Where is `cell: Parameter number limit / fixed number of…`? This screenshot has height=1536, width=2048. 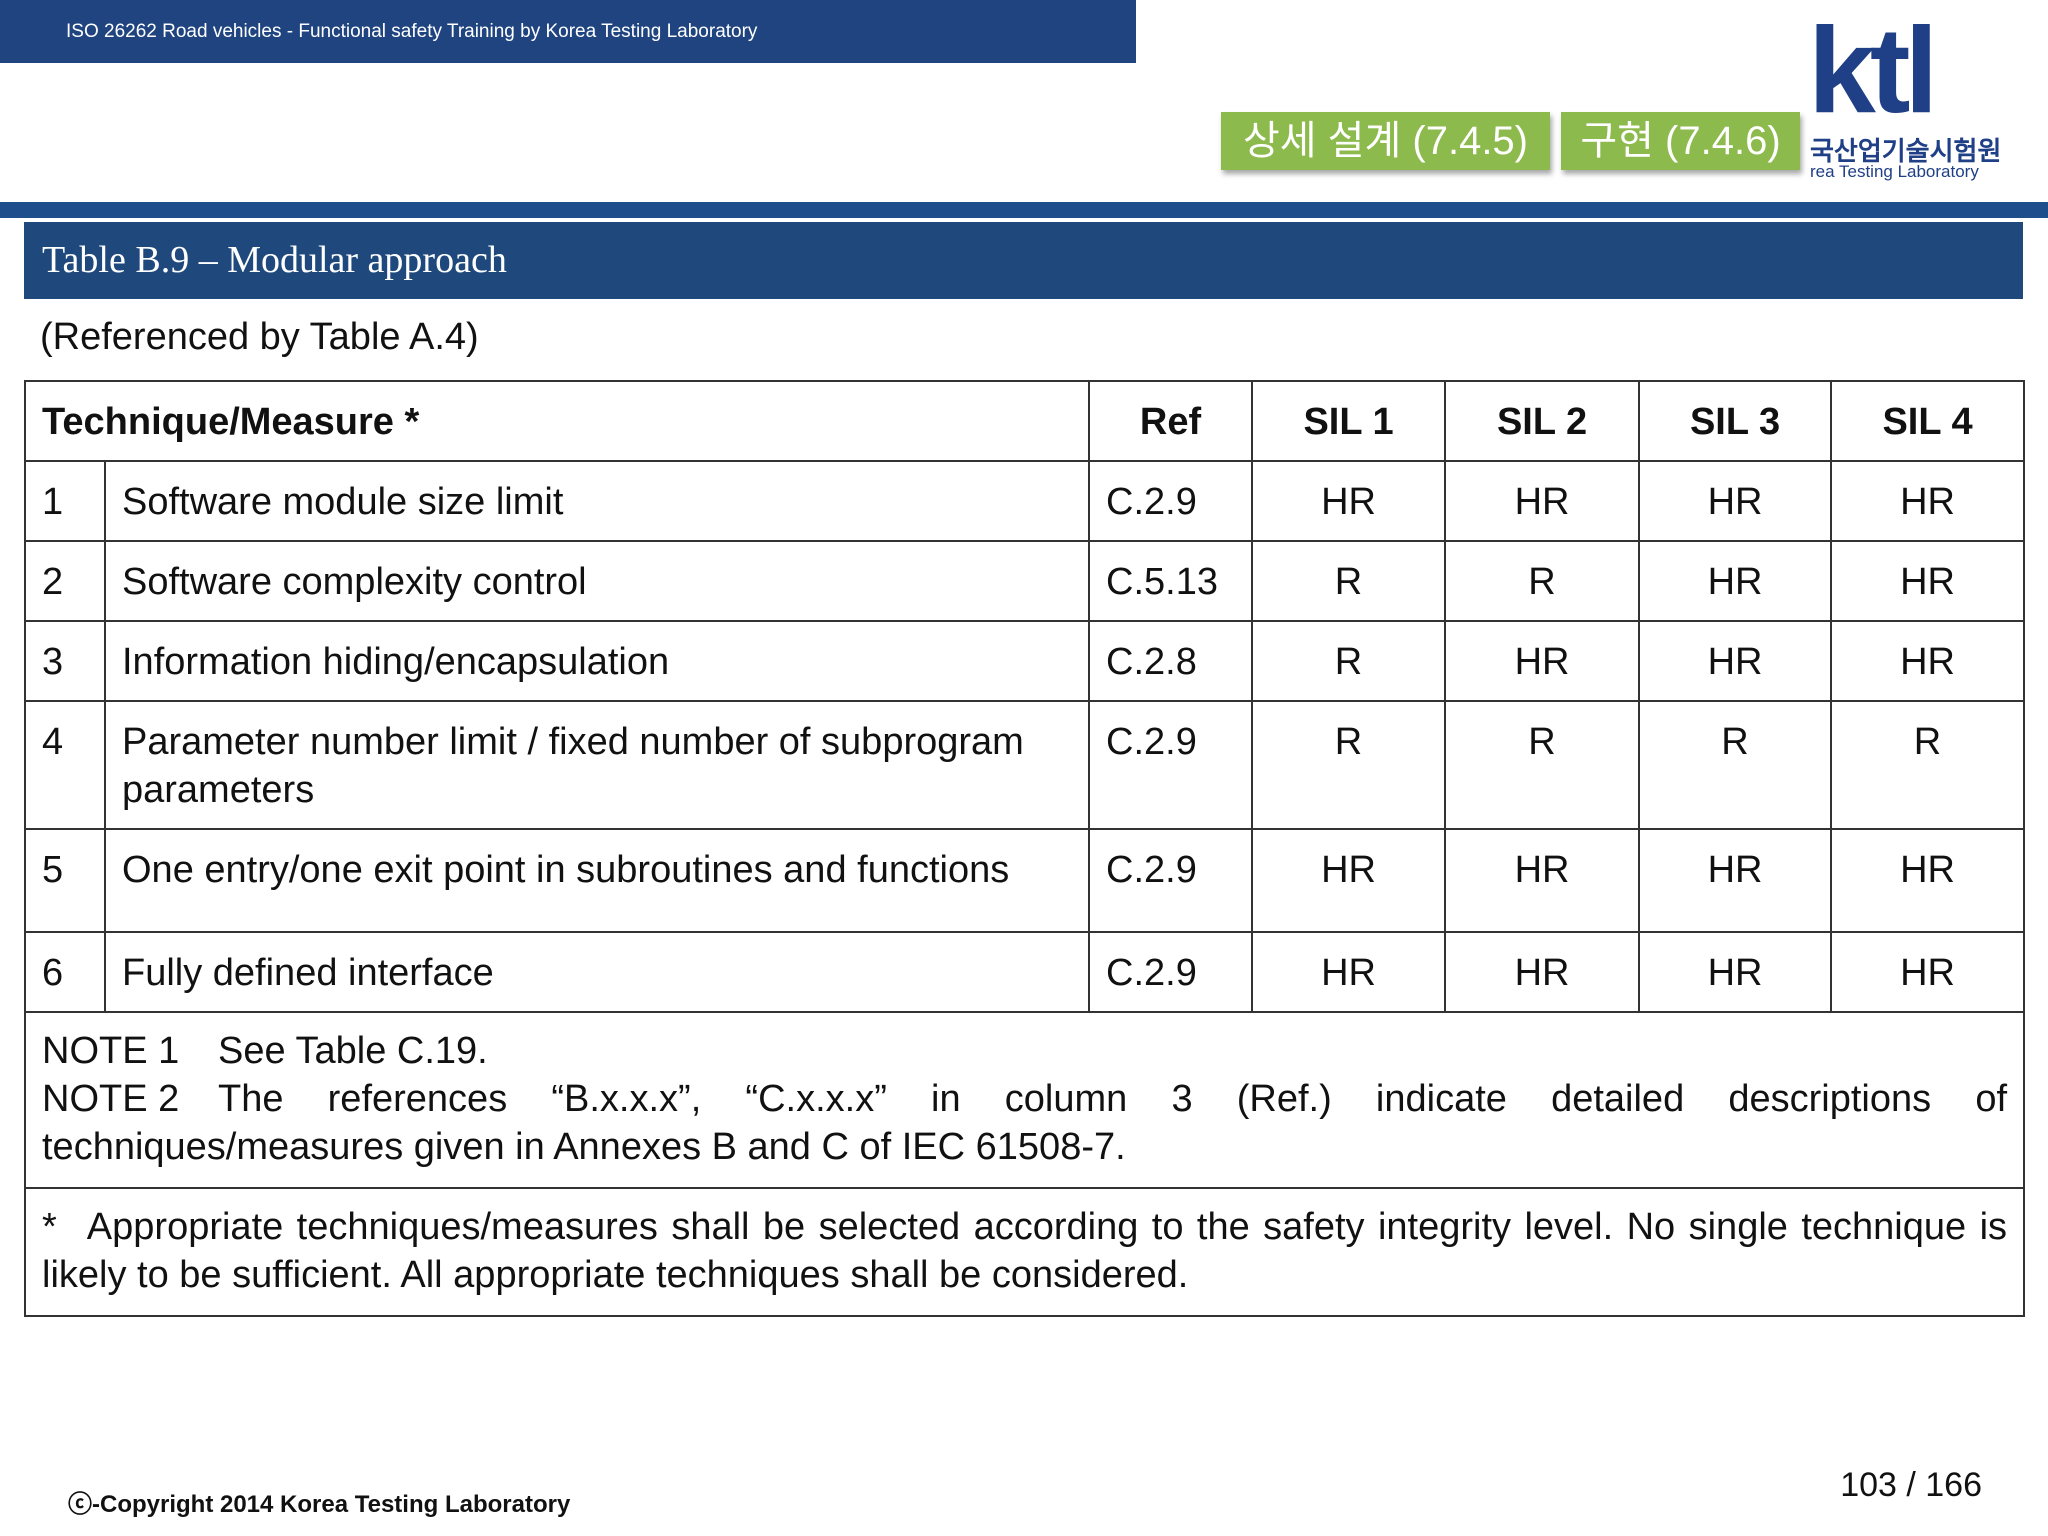 cell: Parameter number limit / fixed number of… is located at coordinates (597, 765).